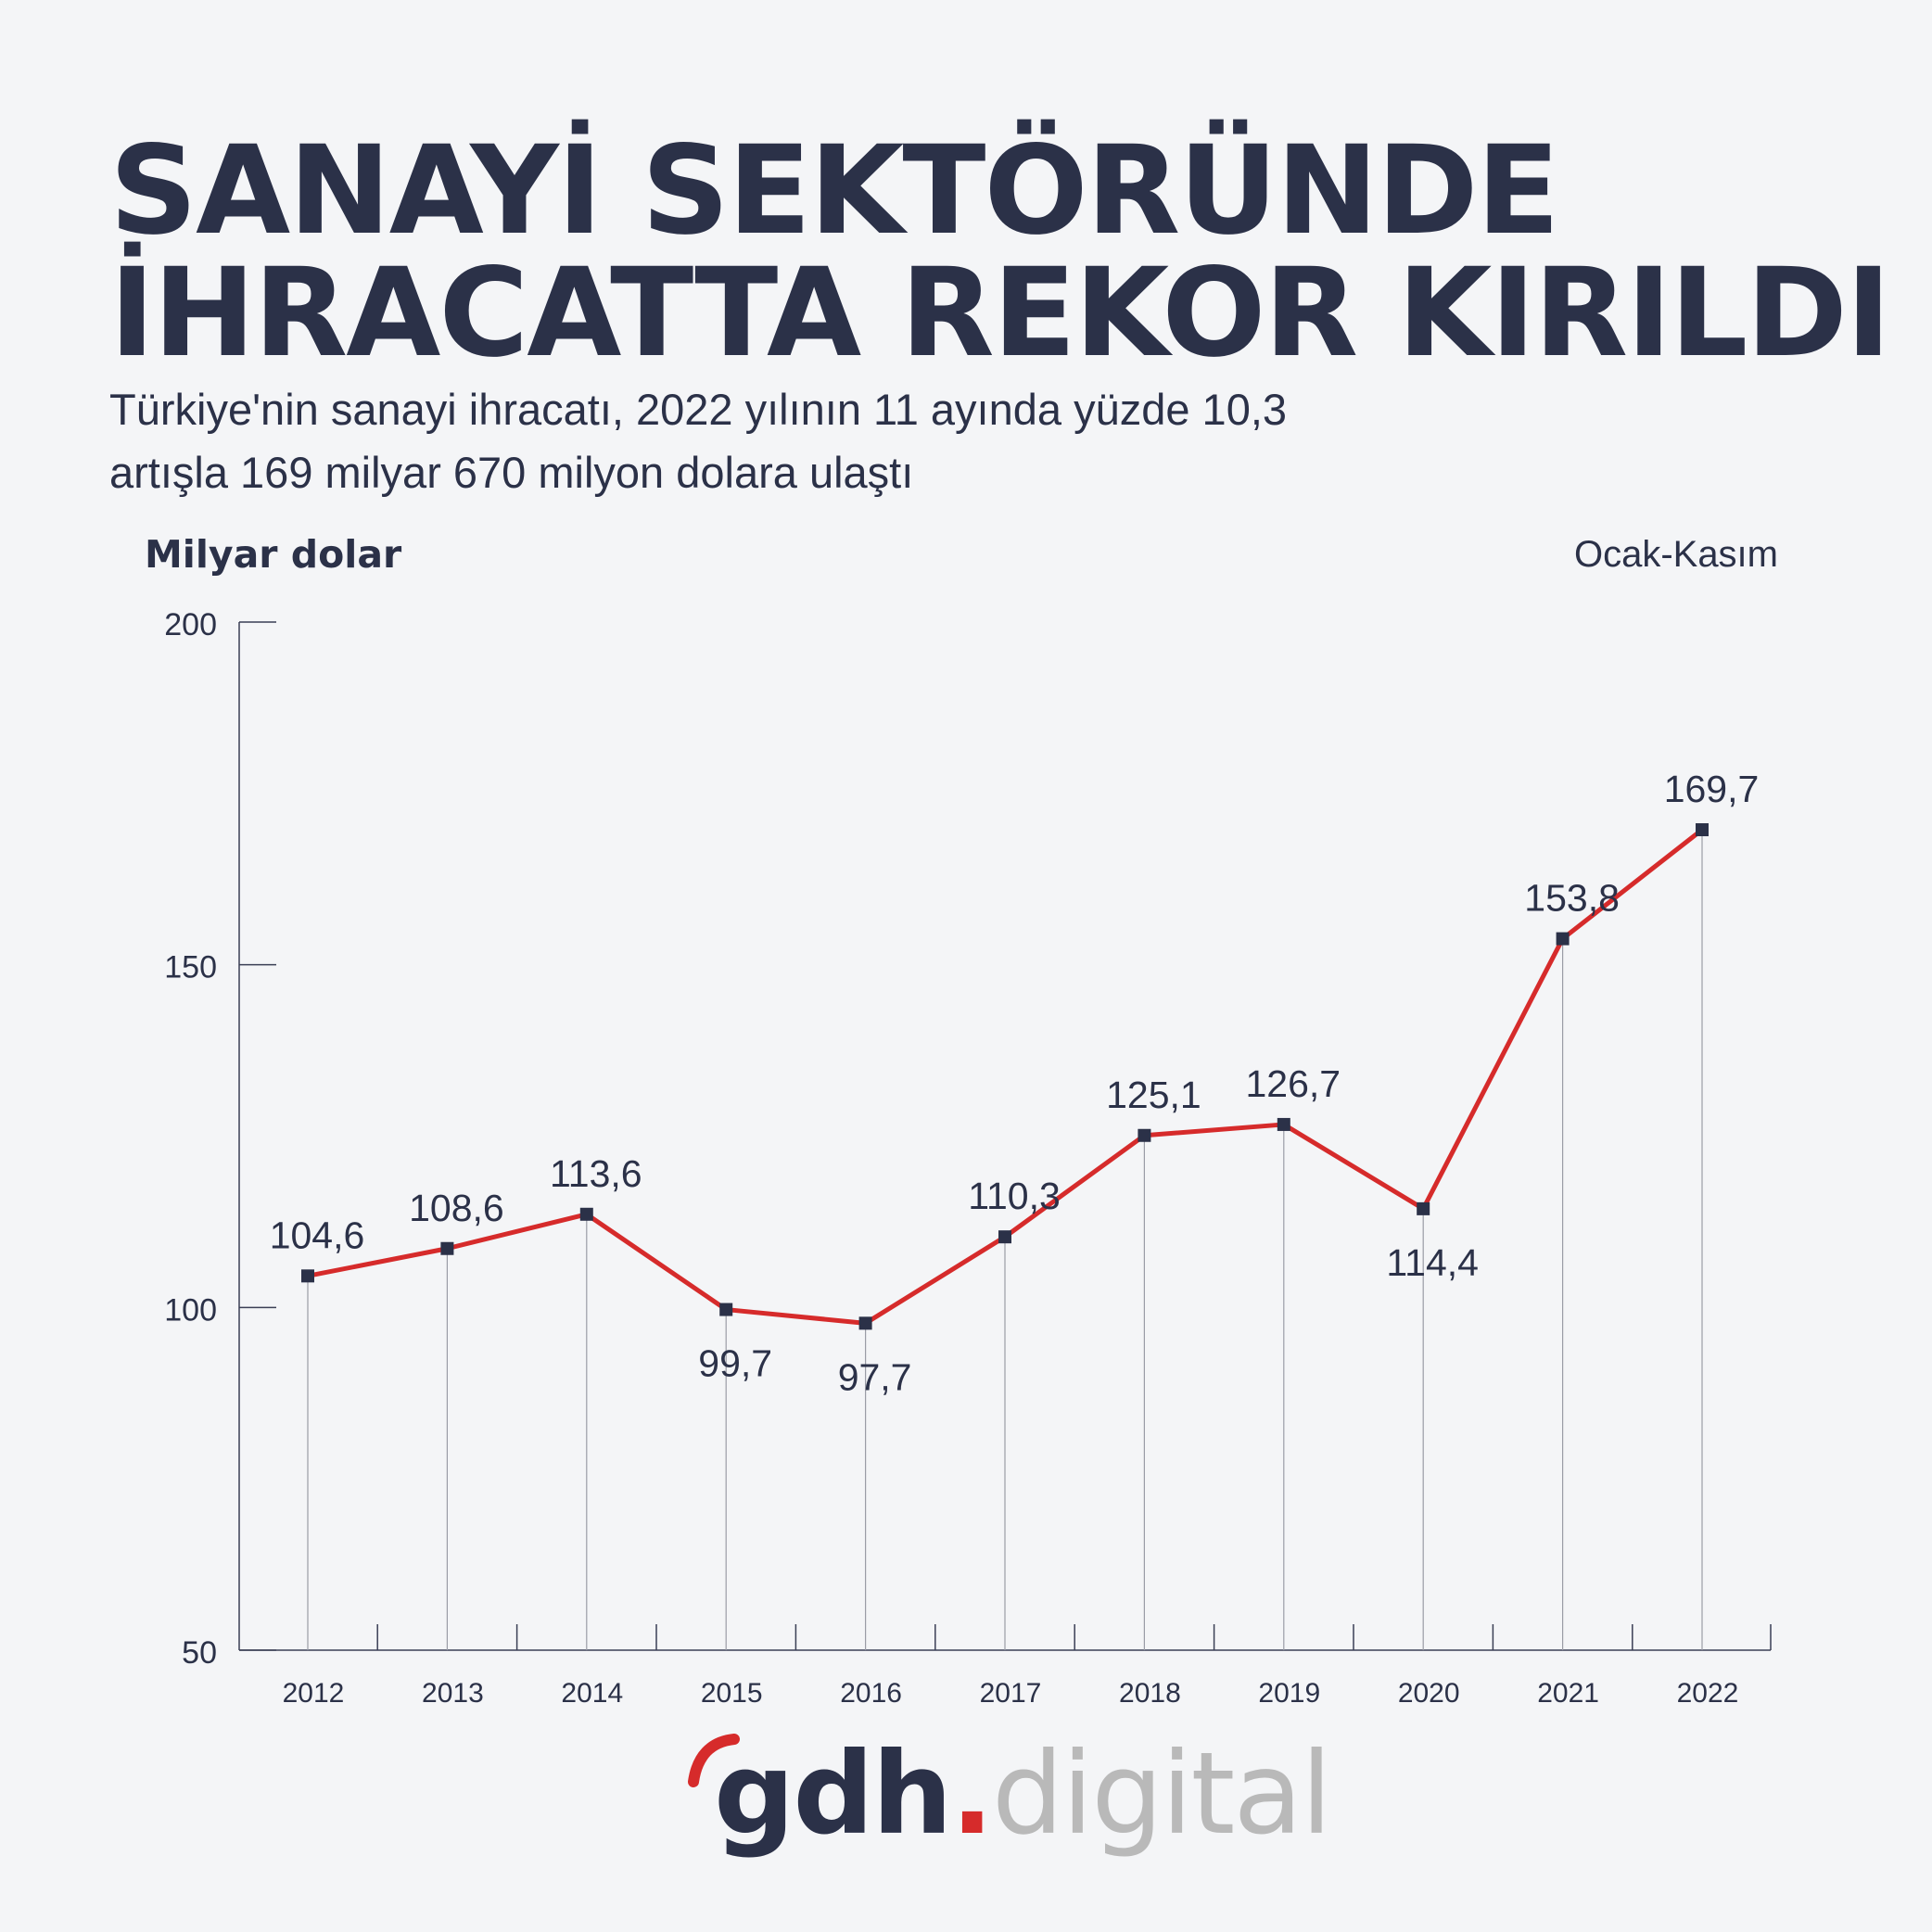  I want to click on x-tick-label: 2016, so click(871, 1693).